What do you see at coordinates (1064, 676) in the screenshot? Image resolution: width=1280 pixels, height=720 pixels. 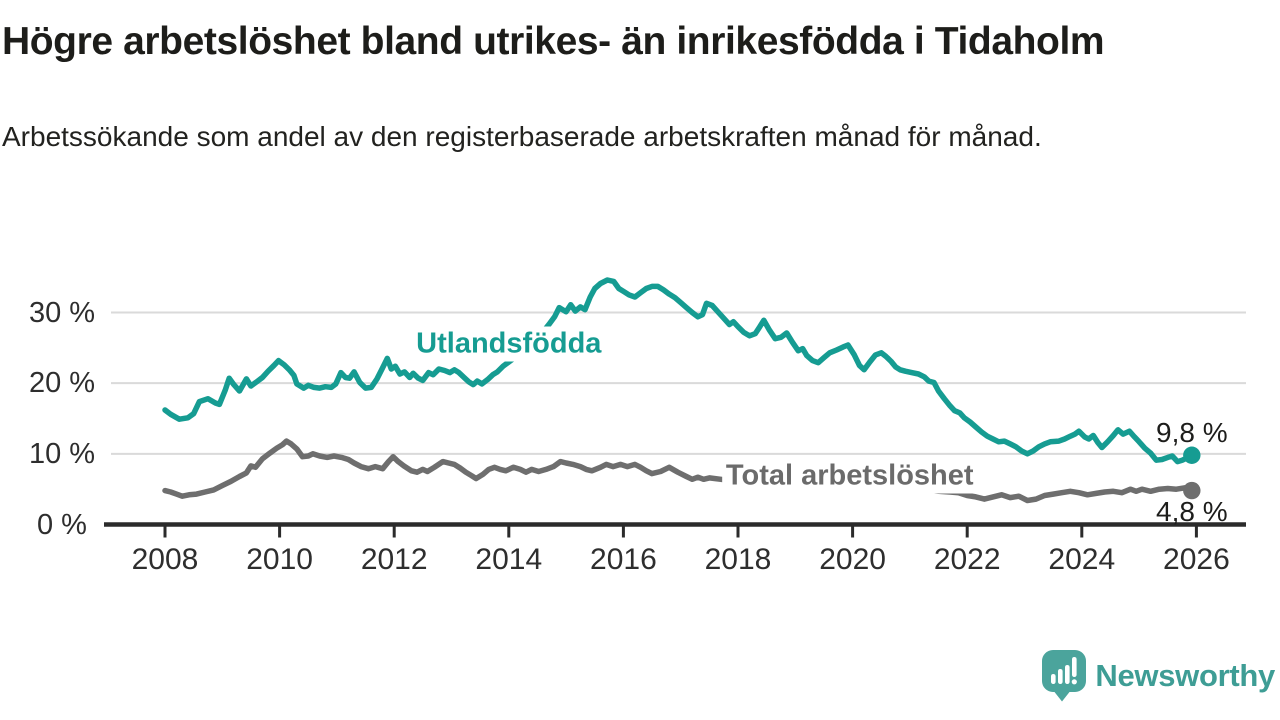 I see `bar-chart-speech-bubble-icon` at bounding box center [1064, 676].